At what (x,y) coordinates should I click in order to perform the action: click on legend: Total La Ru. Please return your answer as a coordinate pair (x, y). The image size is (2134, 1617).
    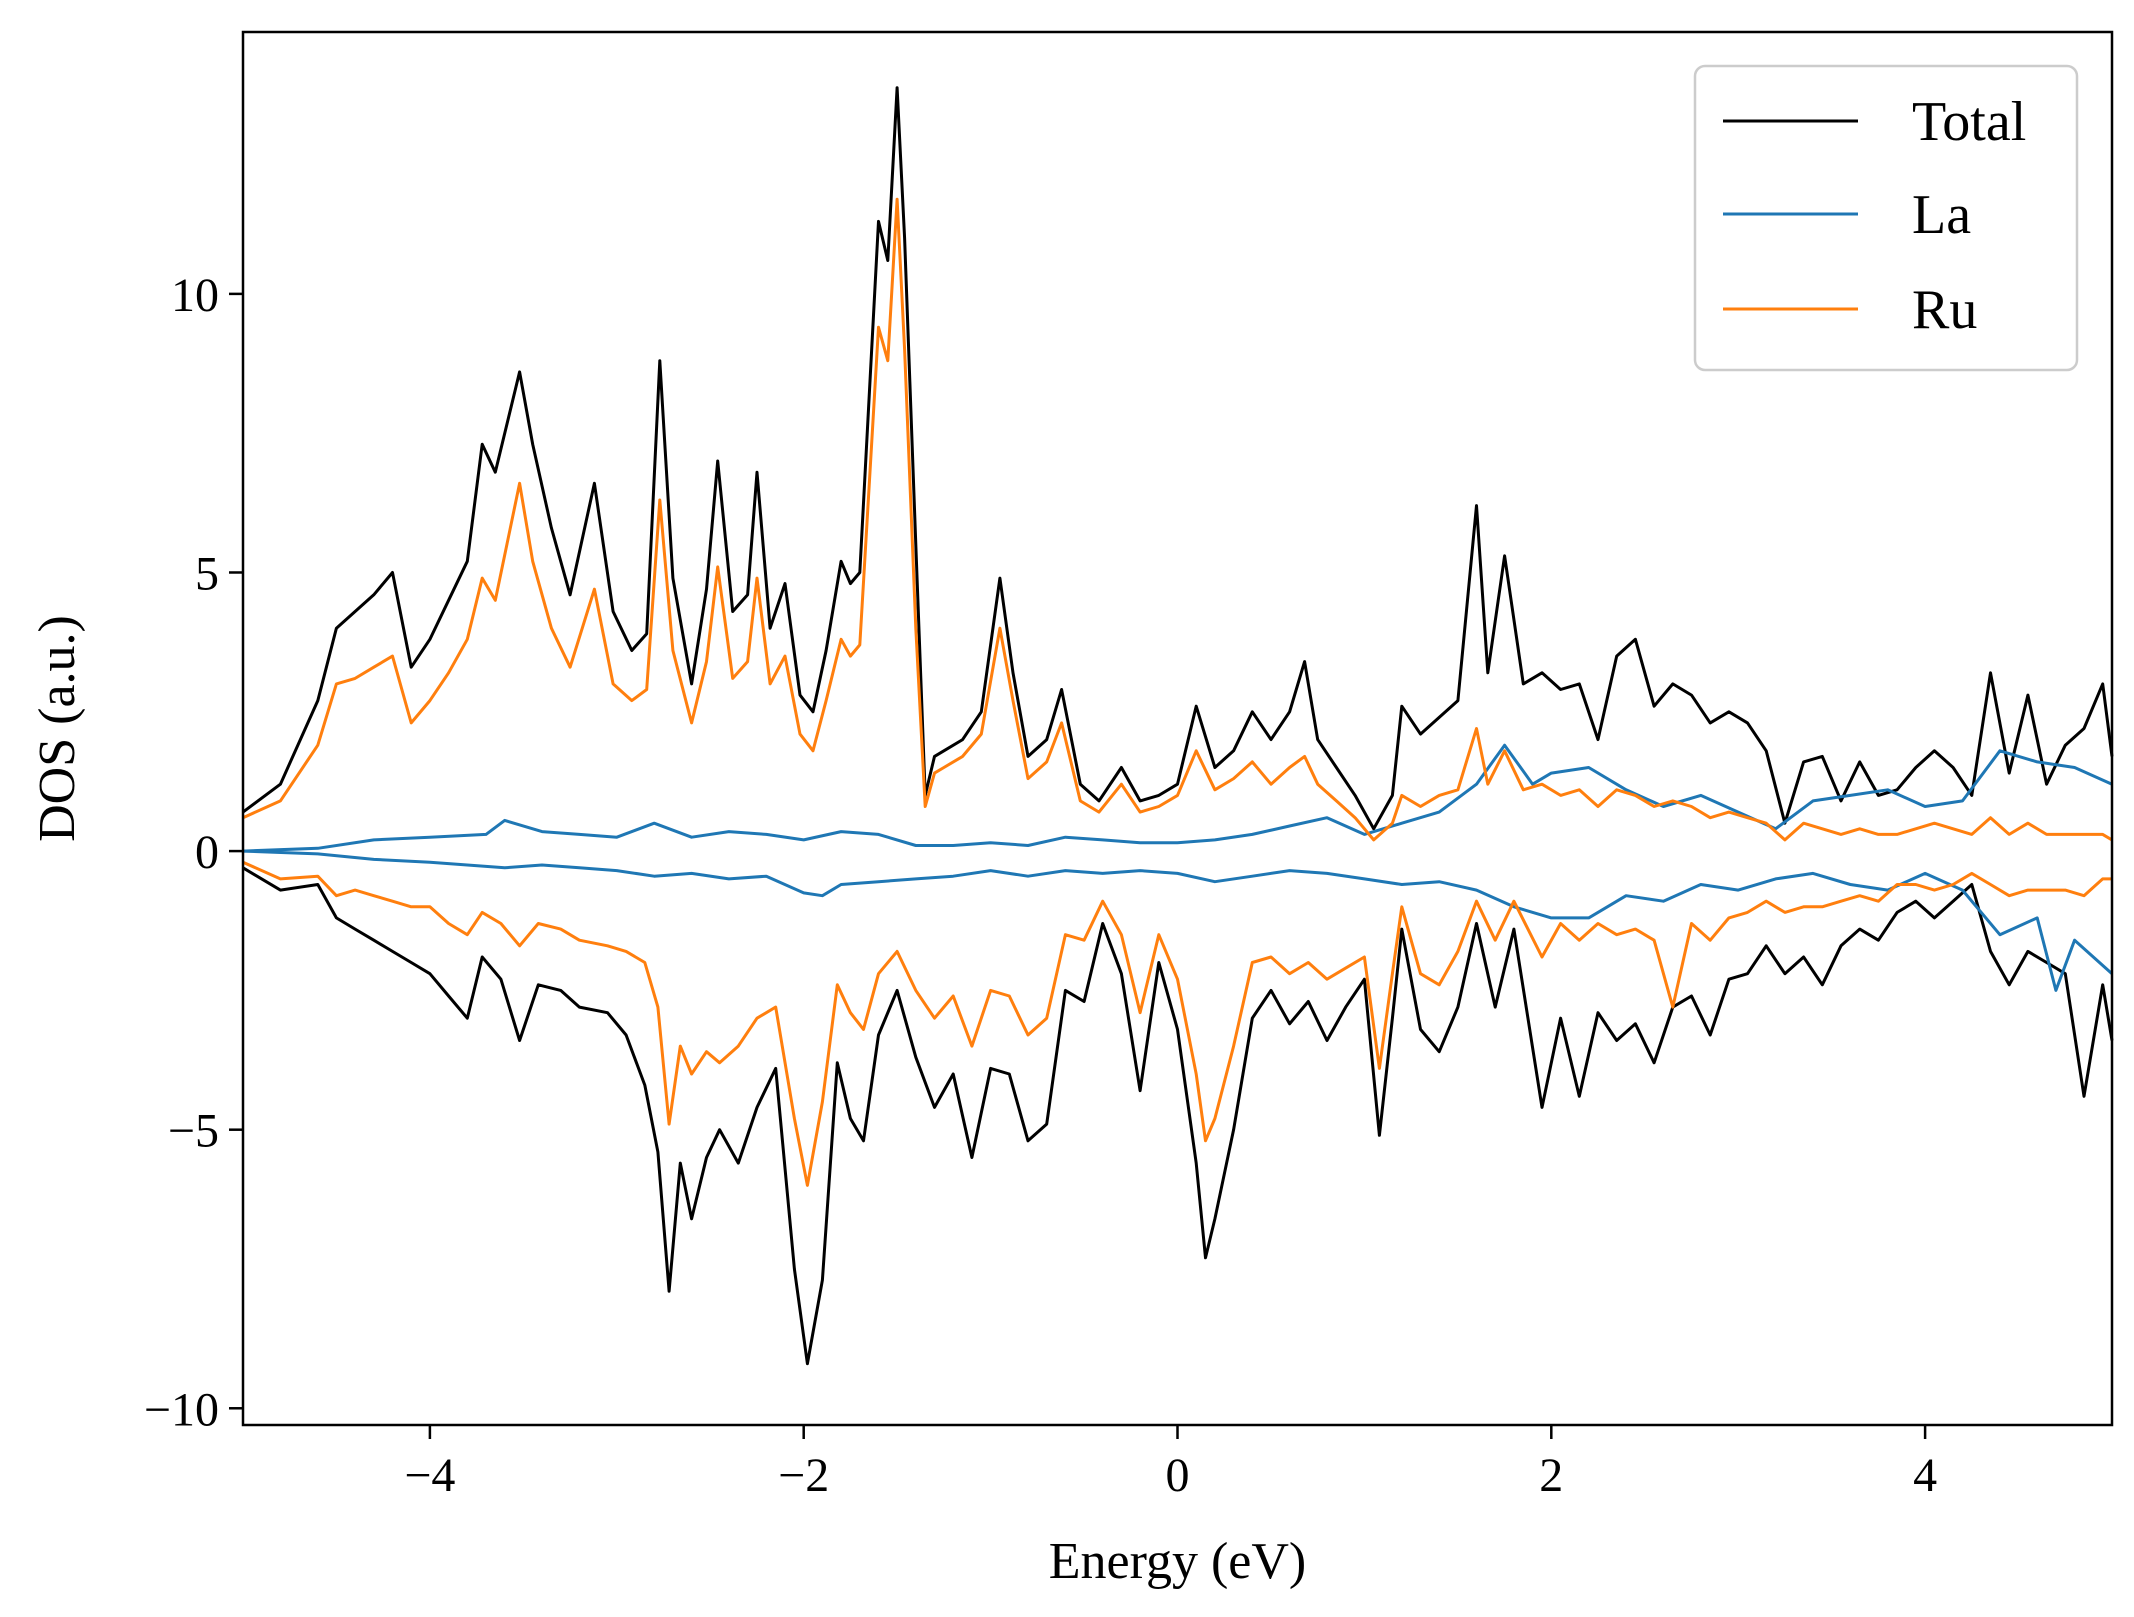
    Looking at the image, I should click on (1886, 218).